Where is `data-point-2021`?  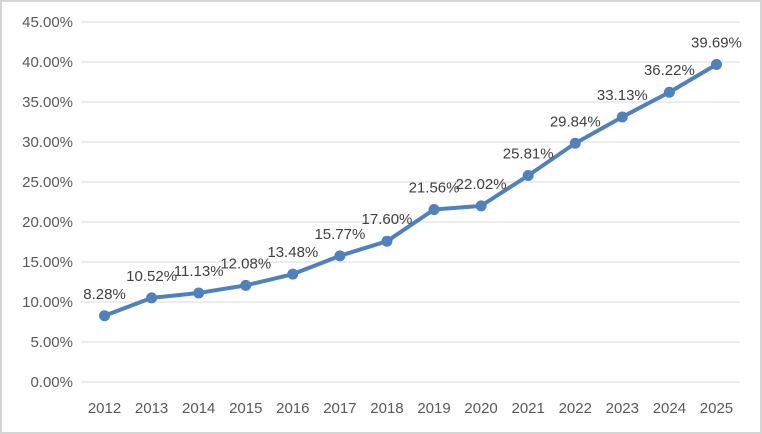
data-point-2021 is located at coordinates (528, 176).